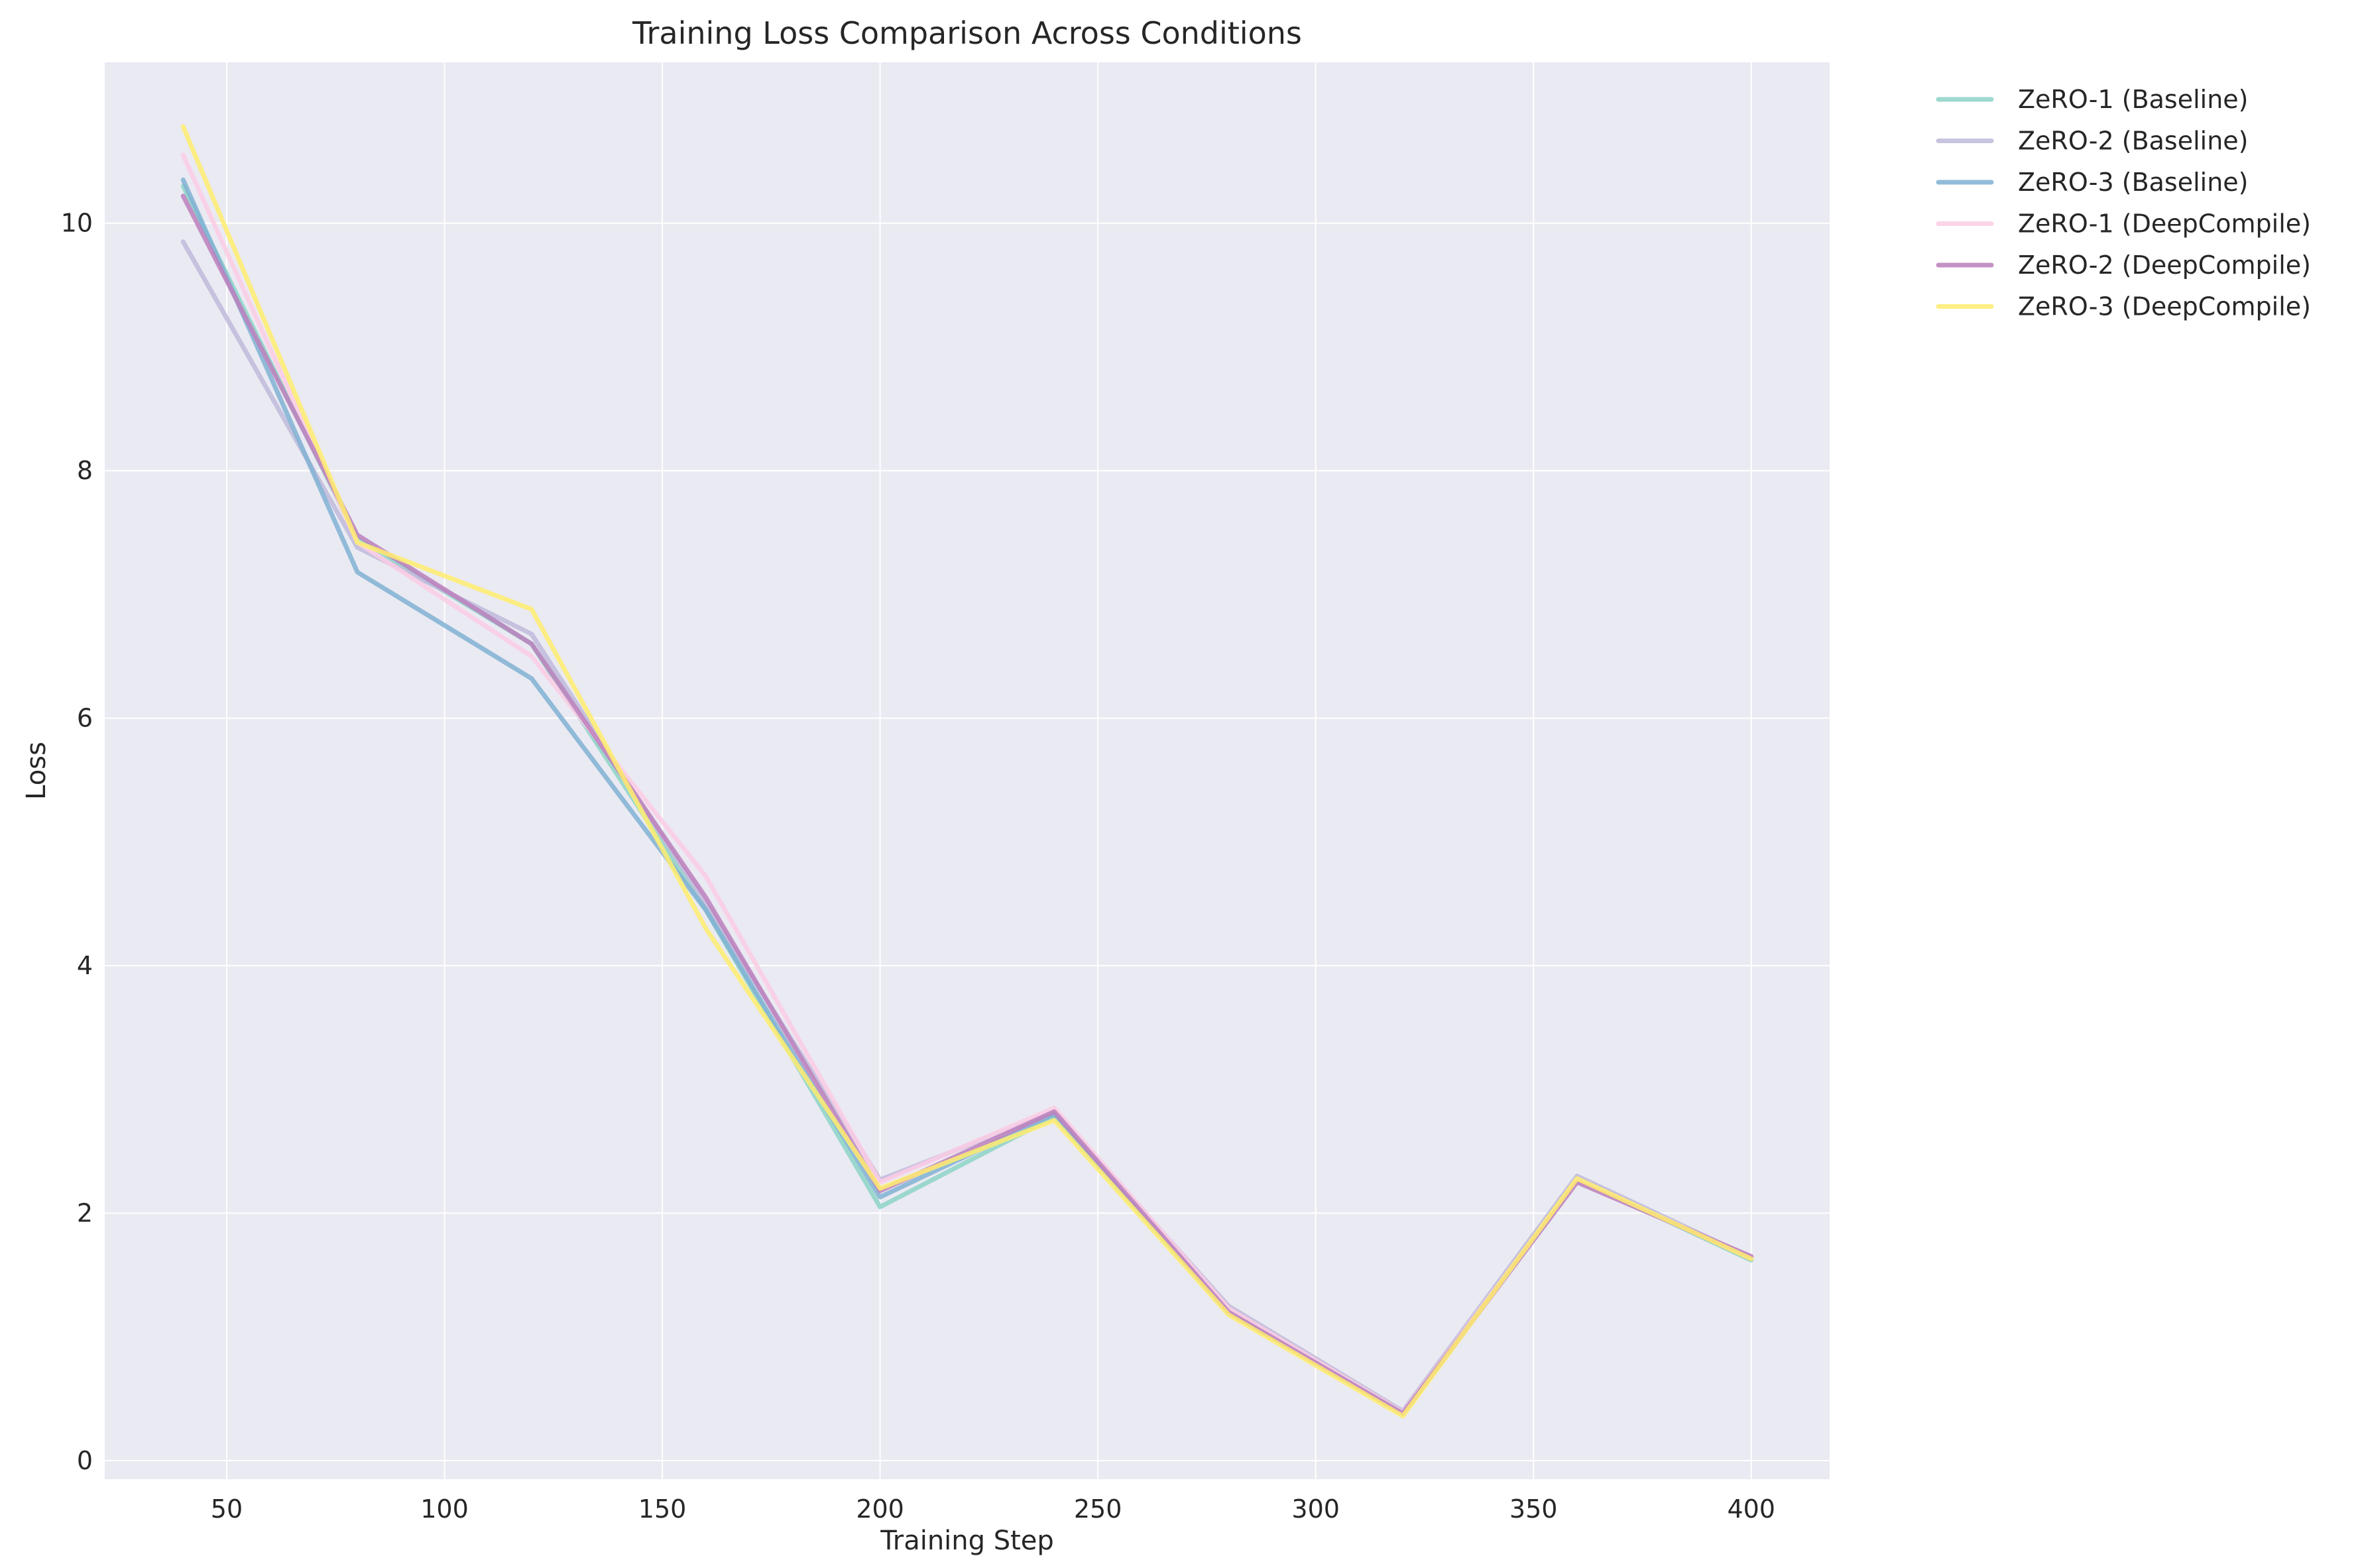  What do you see at coordinates (2133, 182) in the screenshot?
I see `legend-label: ZeRO-3 (Baseline)` at bounding box center [2133, 182].